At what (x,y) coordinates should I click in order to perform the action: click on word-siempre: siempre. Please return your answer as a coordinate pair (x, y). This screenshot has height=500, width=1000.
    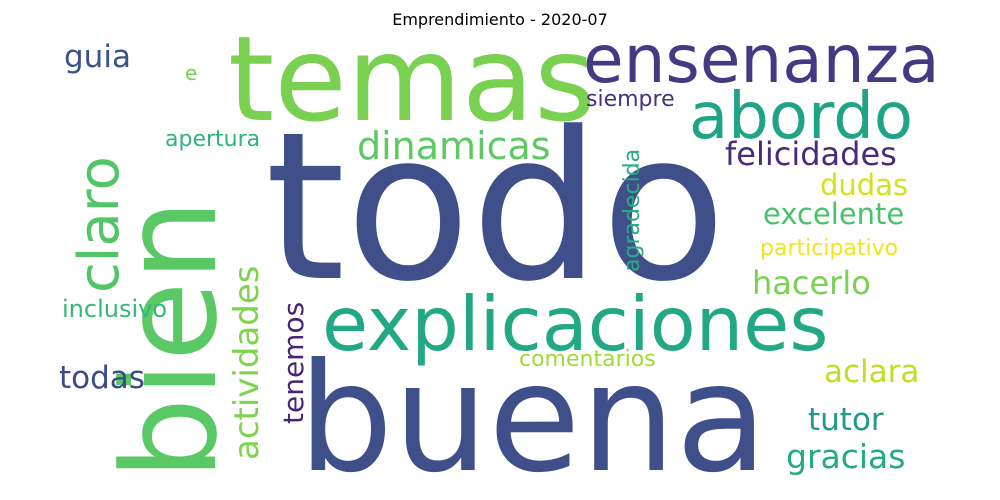
    Looking at the image, I should click on (630, 99).